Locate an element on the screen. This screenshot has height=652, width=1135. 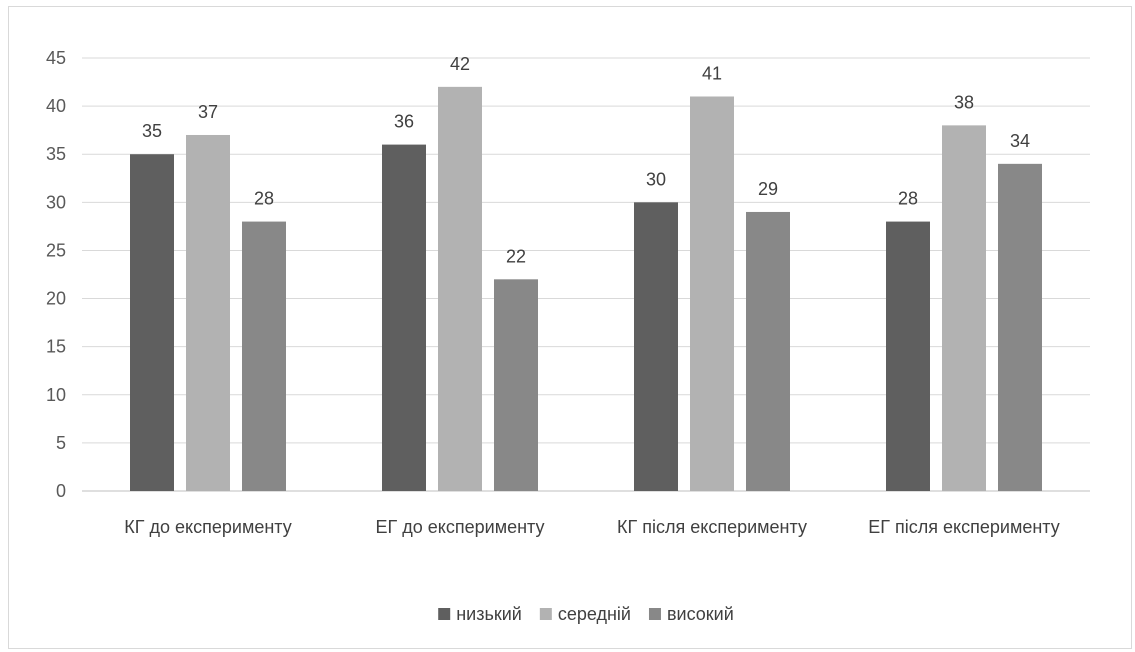
y-tick-label: 25 is located at coordinates (56, 250).